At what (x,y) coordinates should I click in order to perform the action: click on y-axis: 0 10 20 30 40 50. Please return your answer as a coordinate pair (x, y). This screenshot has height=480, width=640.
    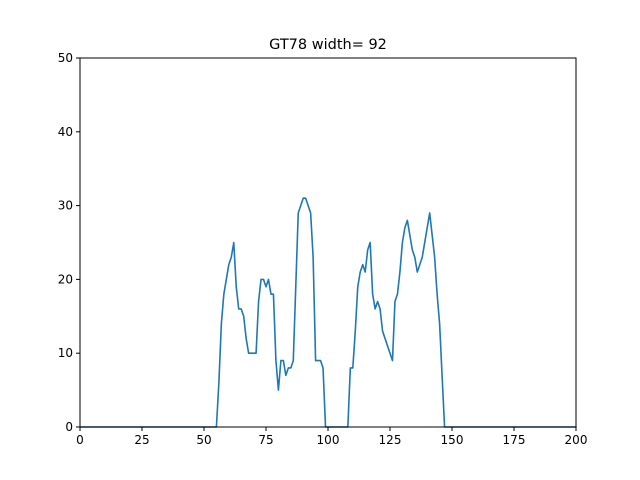
    Looking at the image, I should click on (69, 242).